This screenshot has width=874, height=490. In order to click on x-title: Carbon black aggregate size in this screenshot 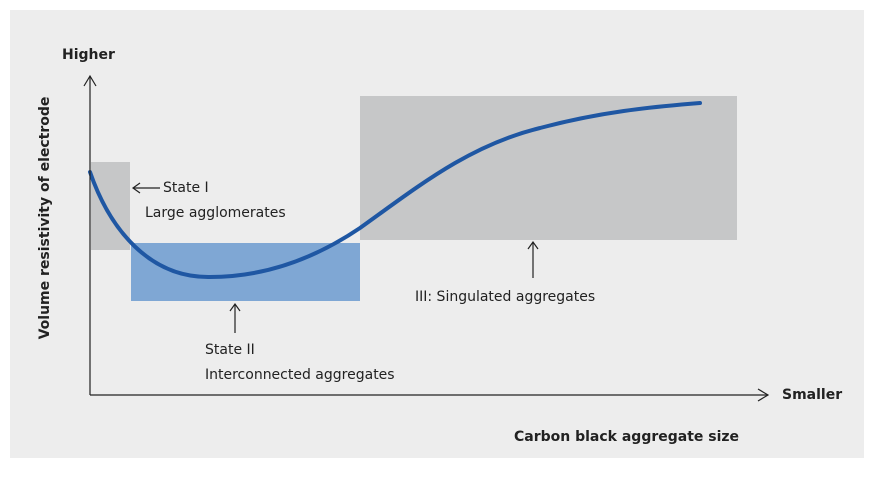, I will do `click(626, 437)`.